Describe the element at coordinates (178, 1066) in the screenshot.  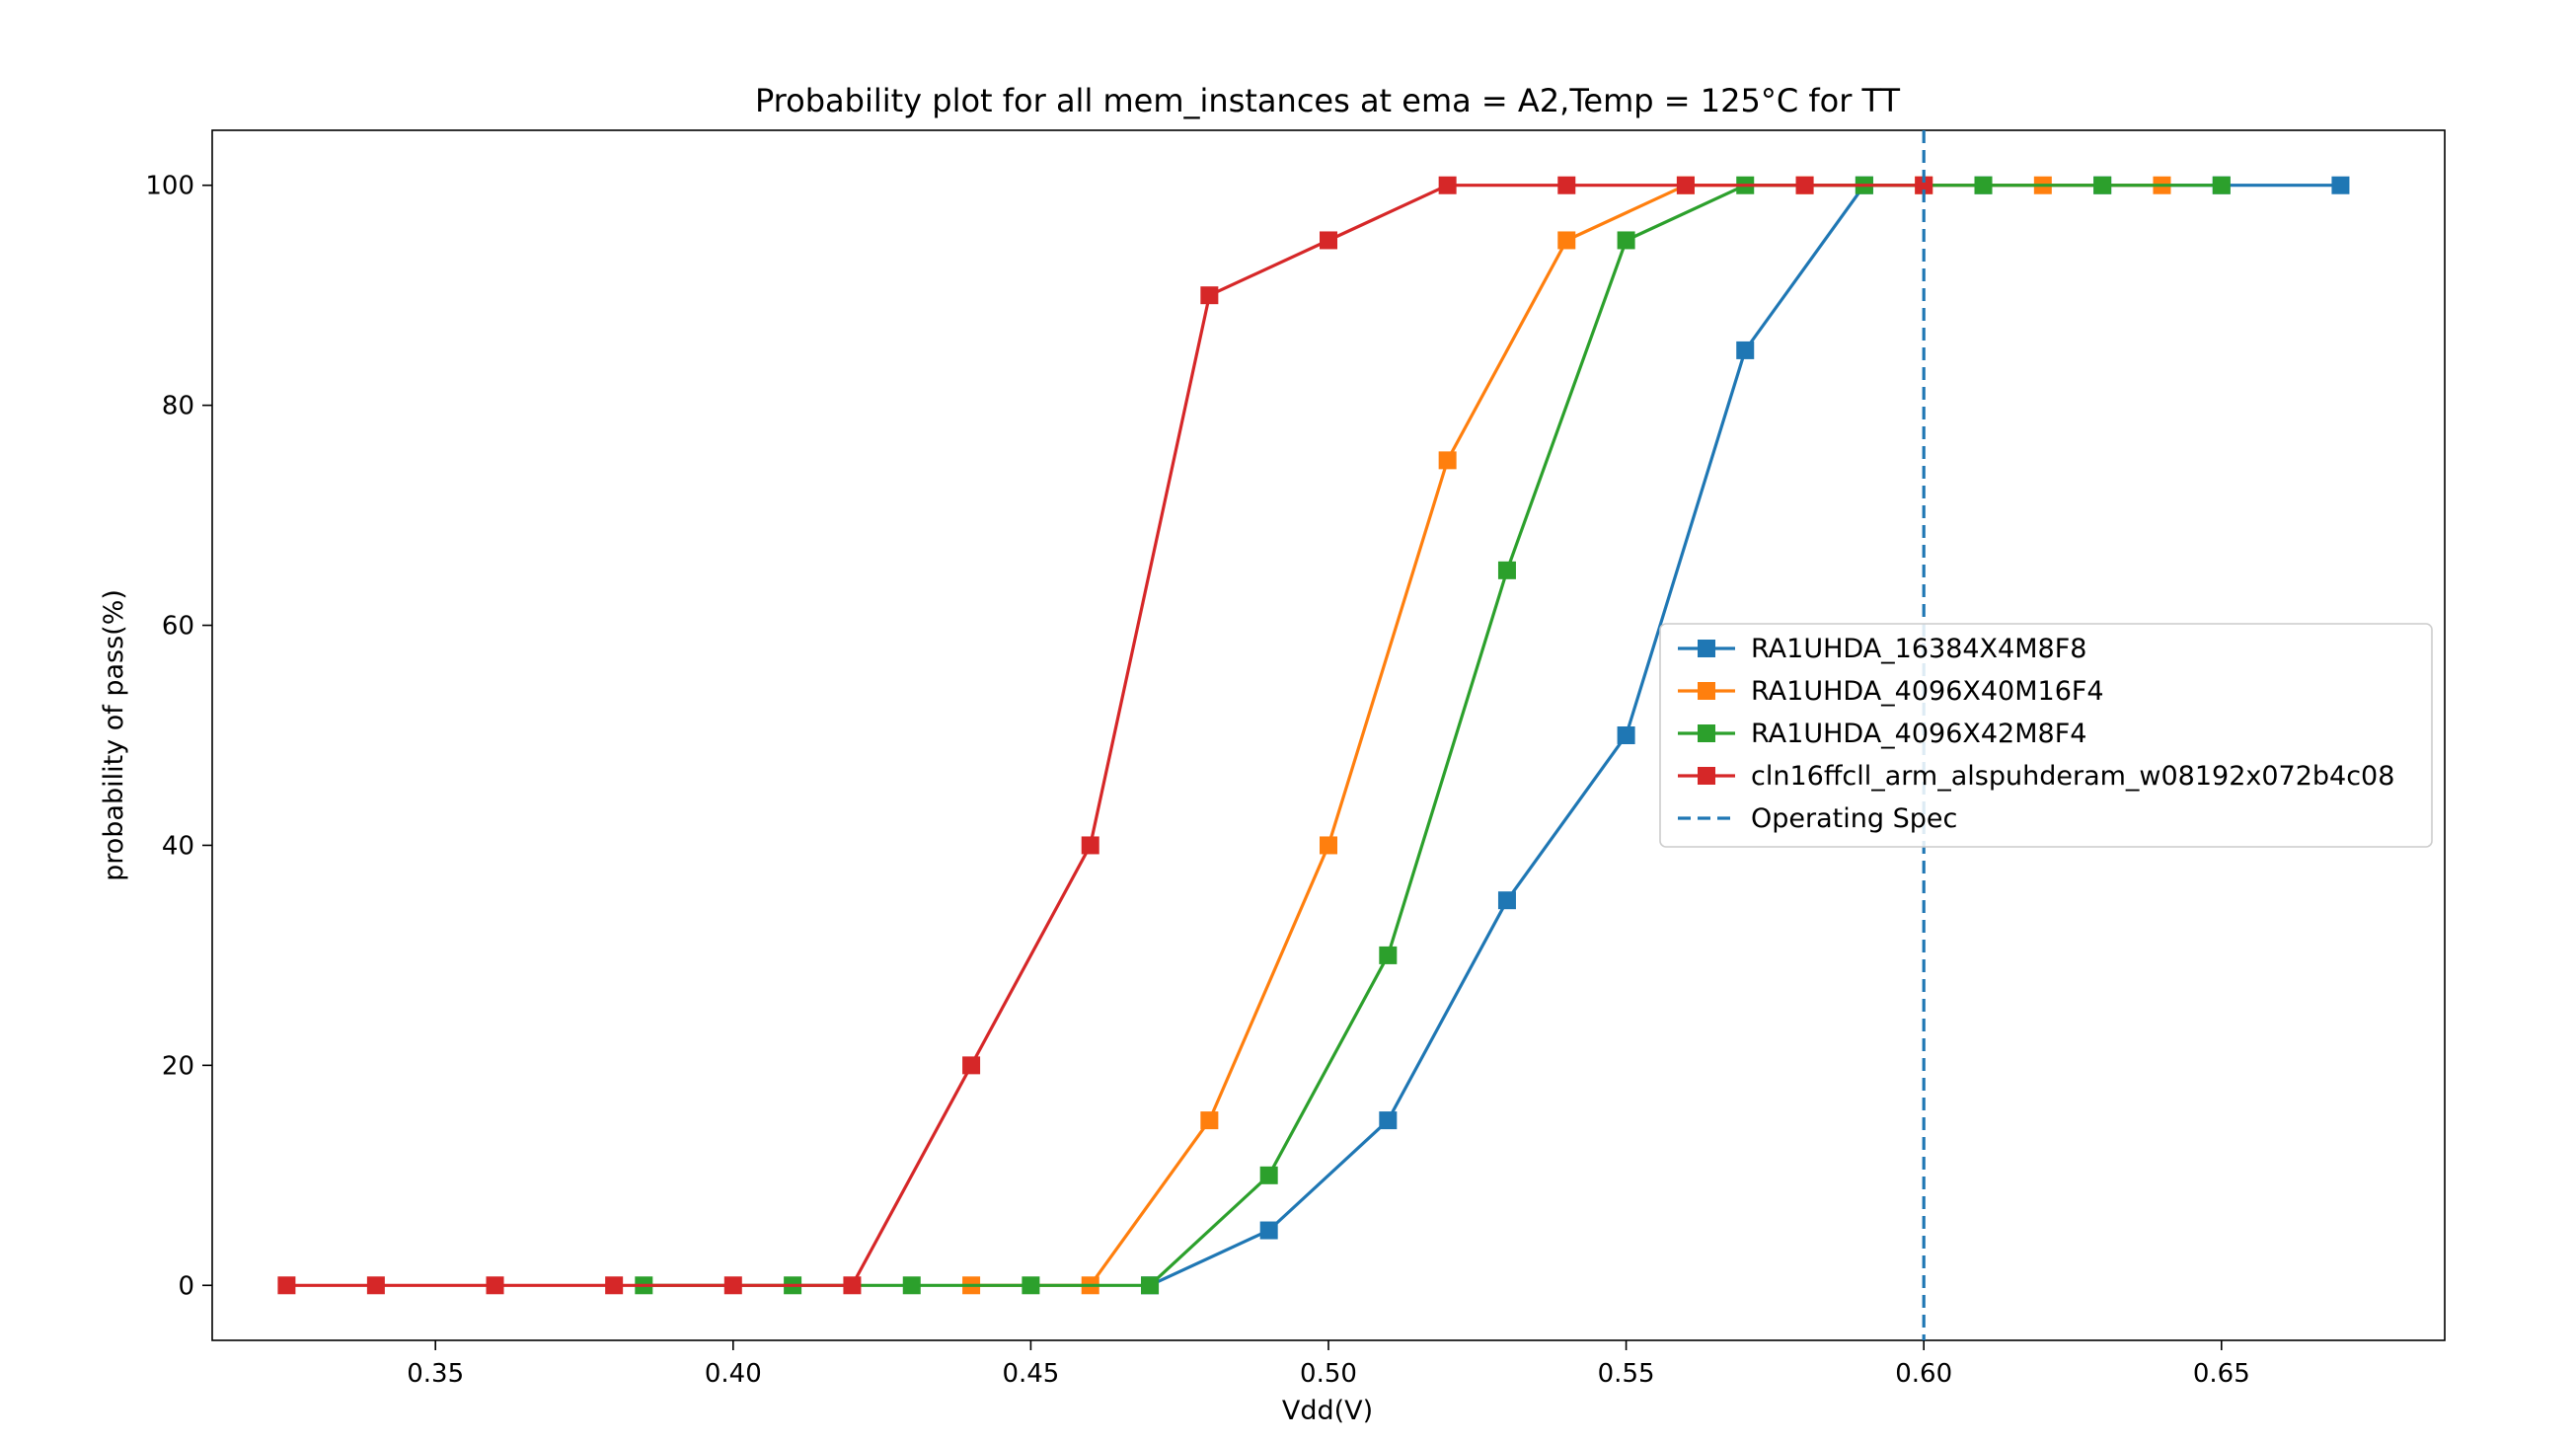
I see `y-tick-label: 20` at that location.